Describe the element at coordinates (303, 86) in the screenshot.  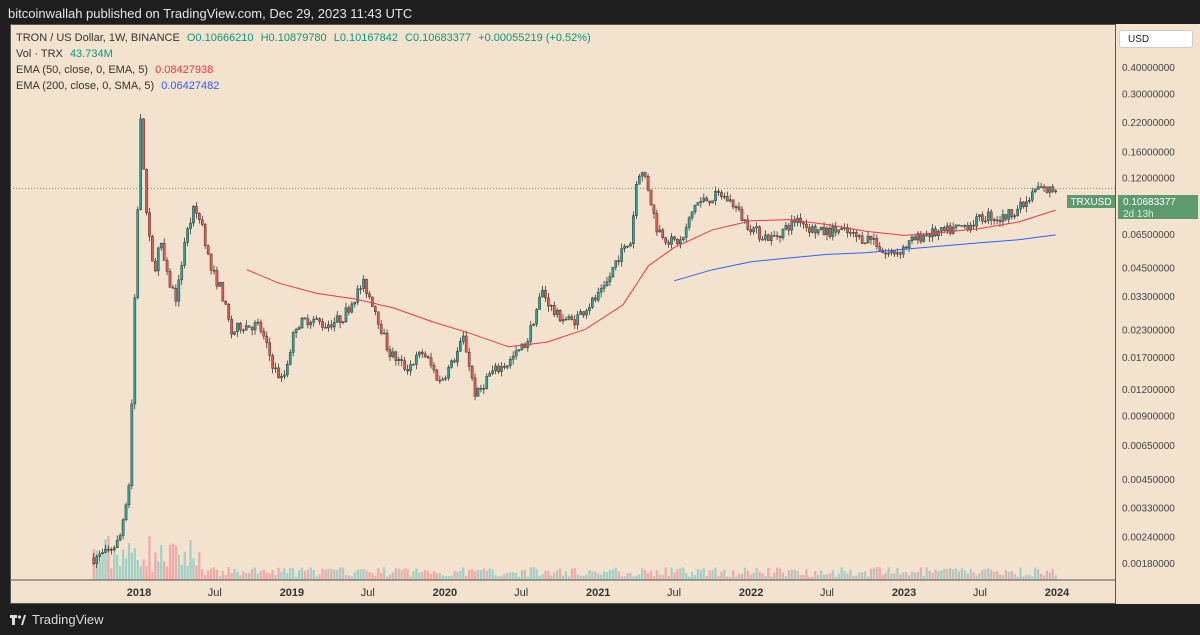
I see `legend-ema200-row: EMA (200, close, 0, SMA, 5) 0.06427482` at that location.